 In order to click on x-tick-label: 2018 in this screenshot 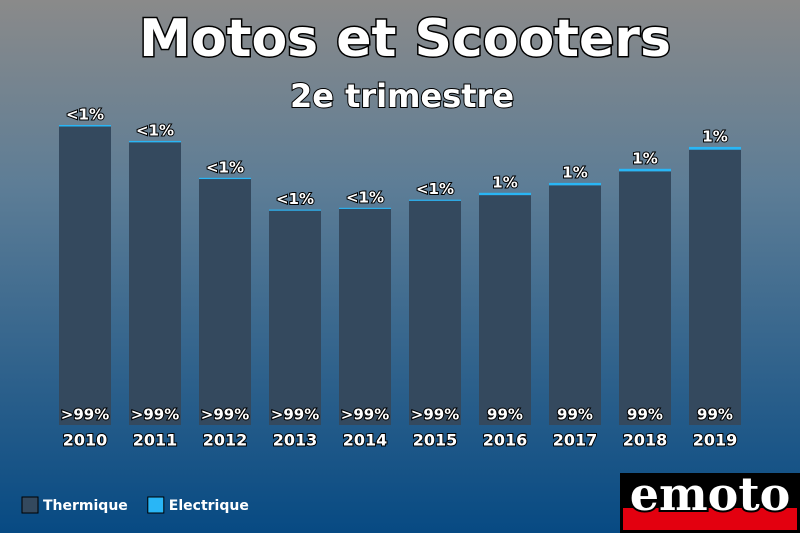, I will do `click(645, 440)`.